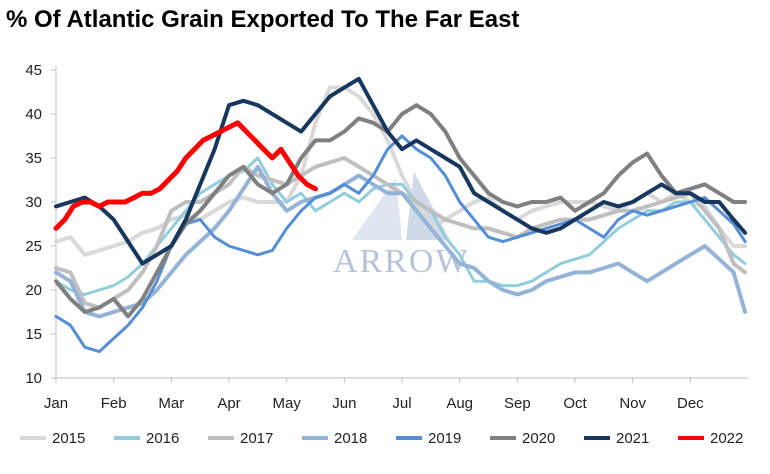  What do you see at coordinates (33, 202) in the screenshot?
I see `y-tick-label: 30` at bounding box center [33, 202].